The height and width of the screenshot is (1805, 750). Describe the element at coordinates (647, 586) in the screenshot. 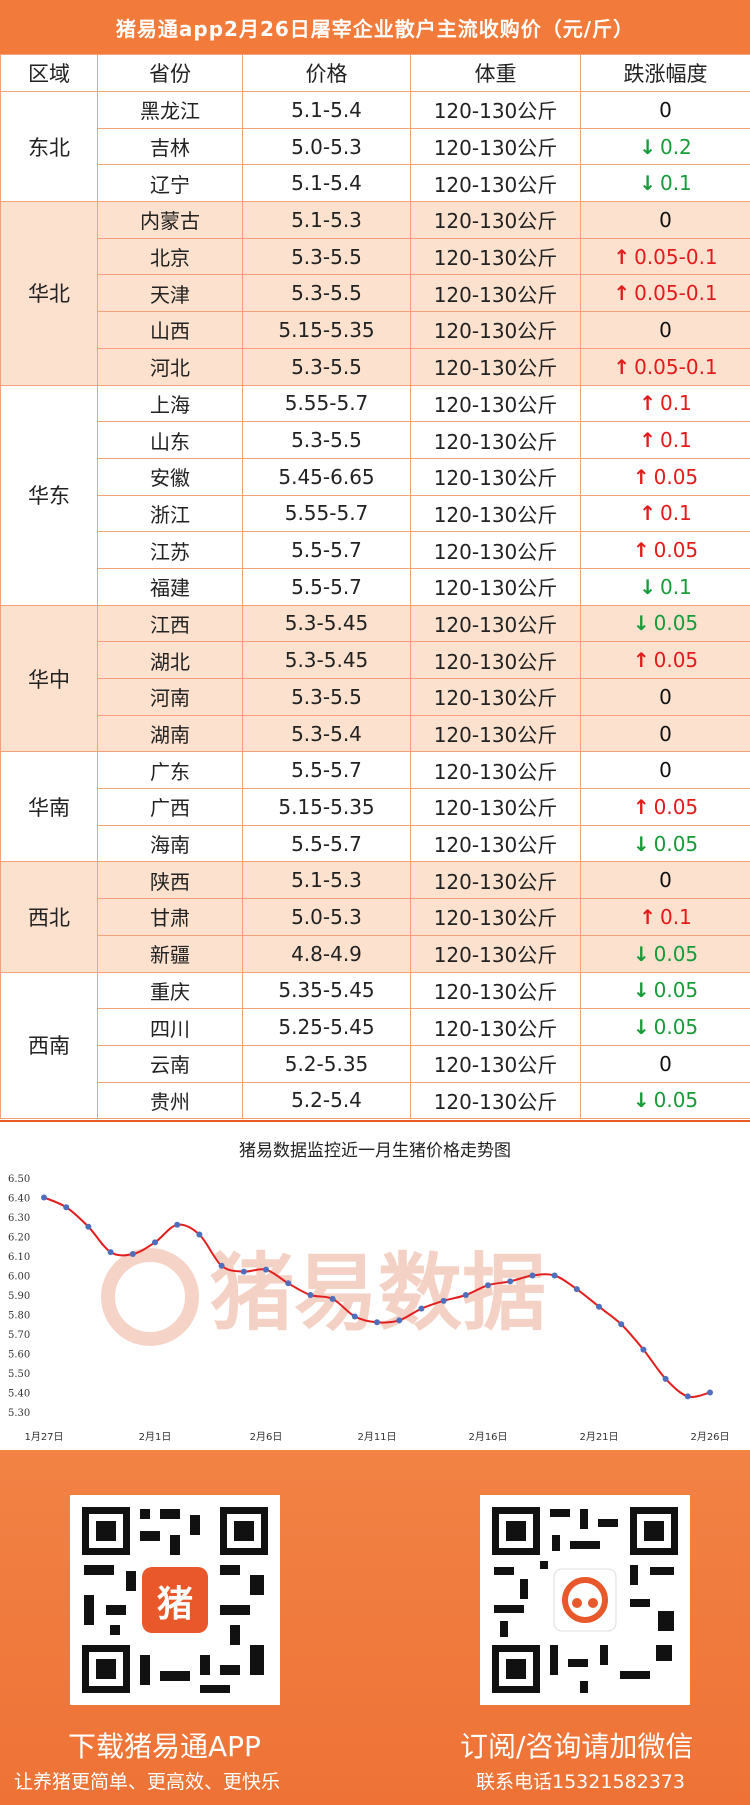

I see `arrow-down-icon: ↓` at that location.